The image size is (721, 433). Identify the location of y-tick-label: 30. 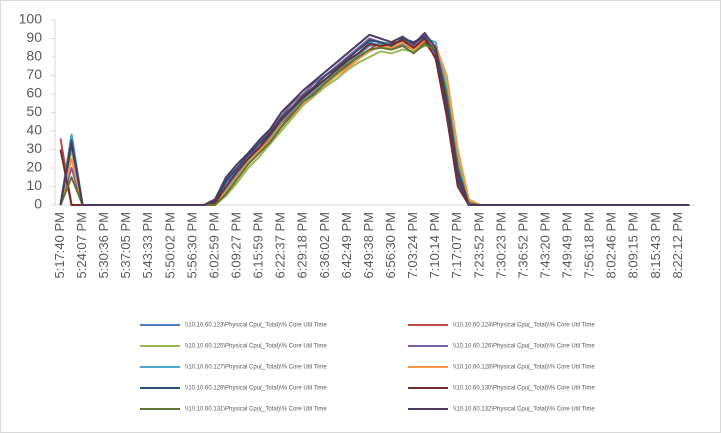
(34, 148).